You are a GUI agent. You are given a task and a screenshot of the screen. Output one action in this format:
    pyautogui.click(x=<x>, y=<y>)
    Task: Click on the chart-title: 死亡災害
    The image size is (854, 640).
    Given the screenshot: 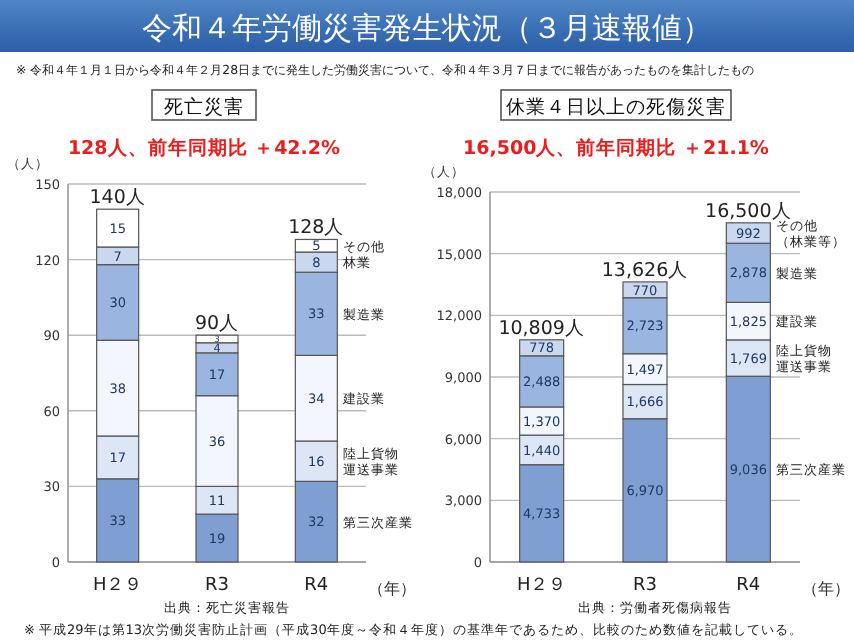 What is the action you would take?
    pyautogui.click(x=204, y=107)
    